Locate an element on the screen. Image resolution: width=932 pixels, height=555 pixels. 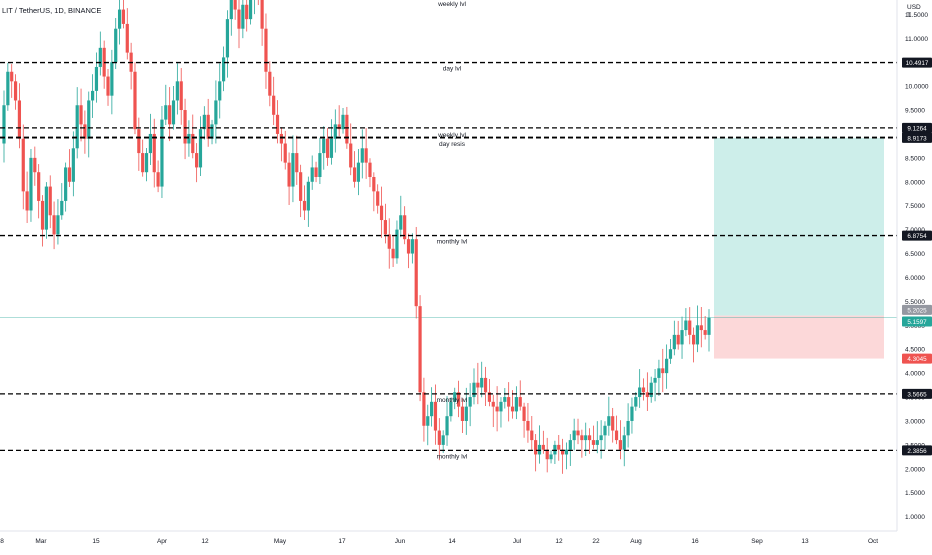
profit-zone is located at coordinates (799, 226).